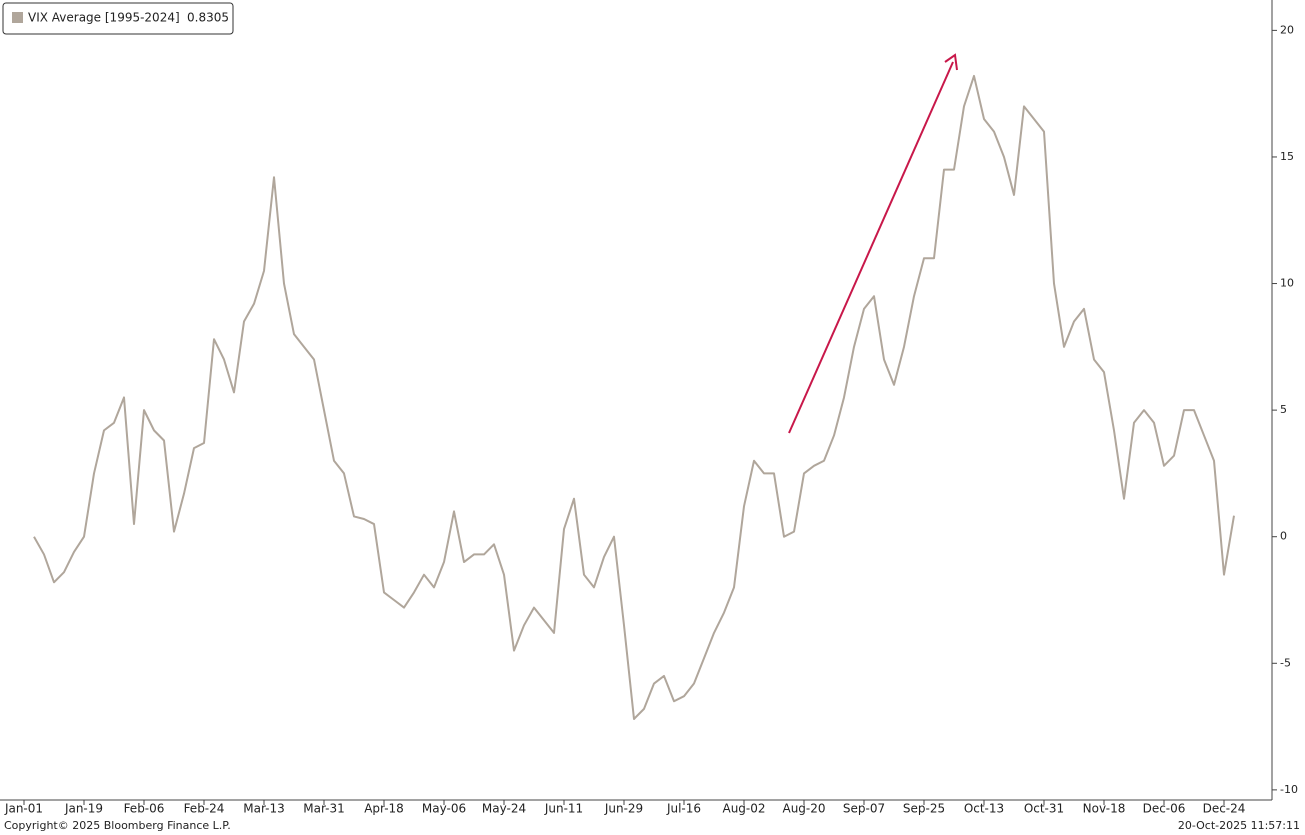 This screenshot has height=835, width=1305. I want to click on y-tick-label: 10, so click(1287, 283).